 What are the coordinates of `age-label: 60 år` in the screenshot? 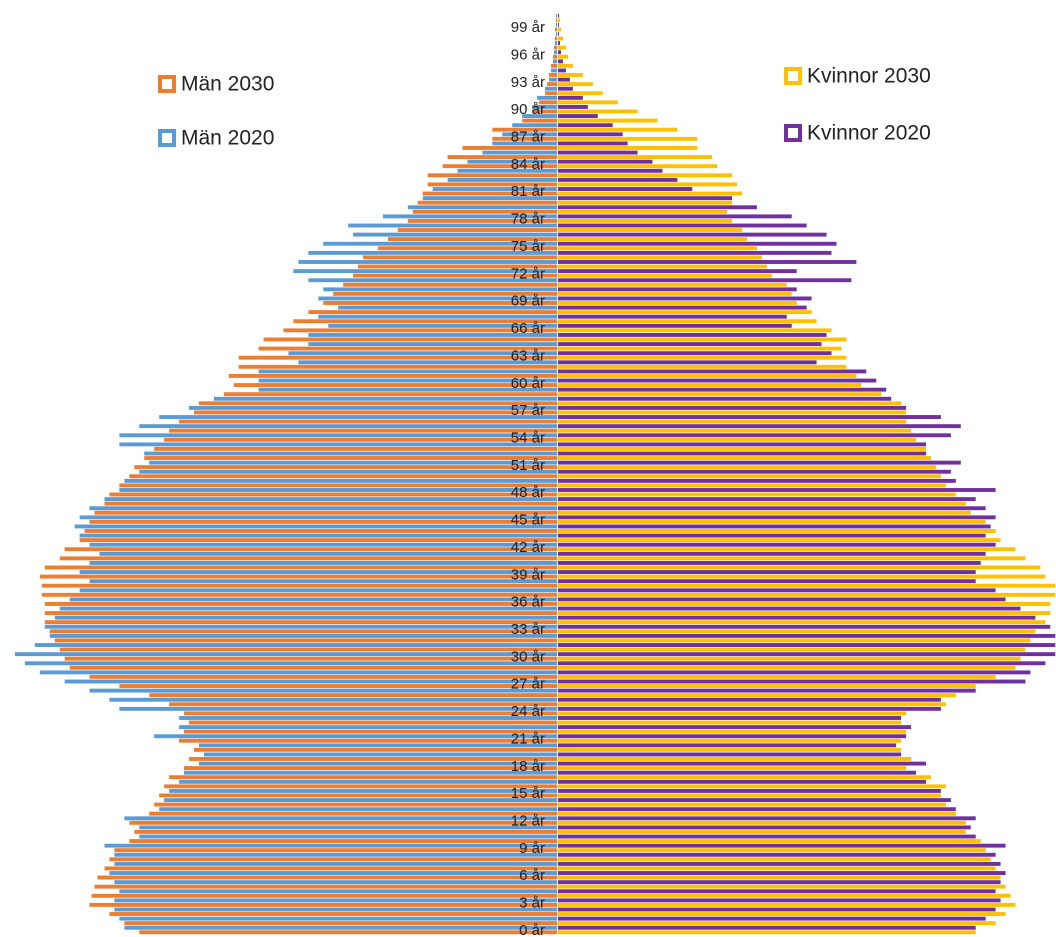 It's located at (528, 383).